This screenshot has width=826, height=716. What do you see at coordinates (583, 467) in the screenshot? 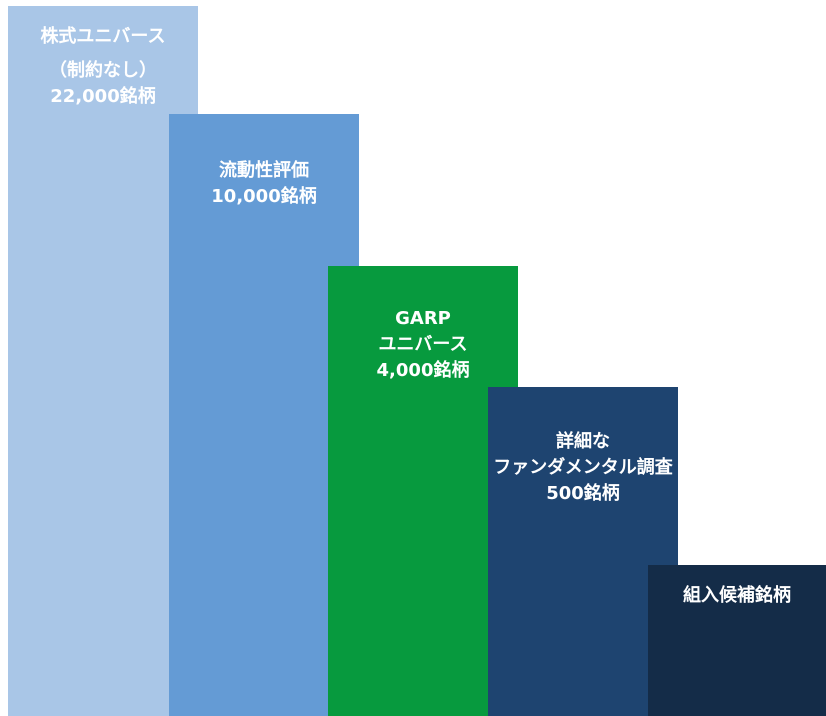
I see `stage-4-subtitle: ファンダメンタル調査` at bounding box center [583, 467].